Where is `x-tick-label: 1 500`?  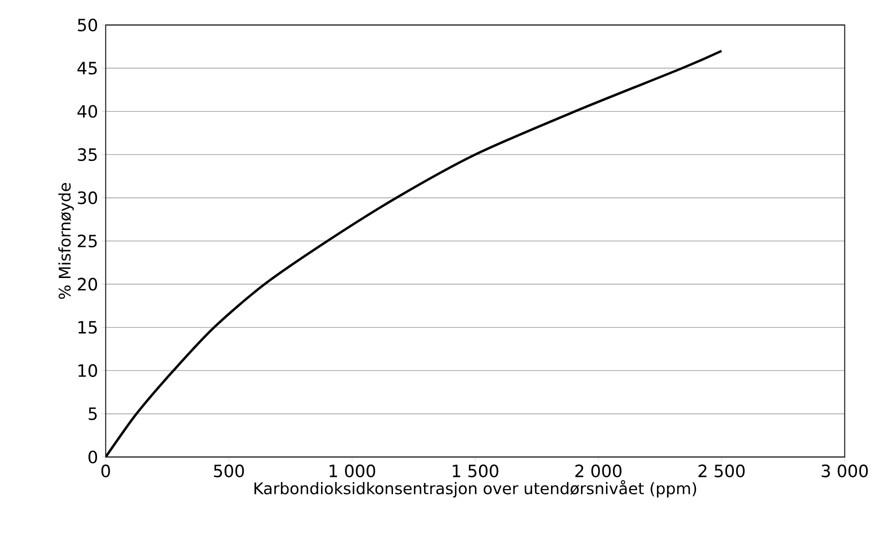
x-tick-label: 1 500 is located at coordinates (475, 471).